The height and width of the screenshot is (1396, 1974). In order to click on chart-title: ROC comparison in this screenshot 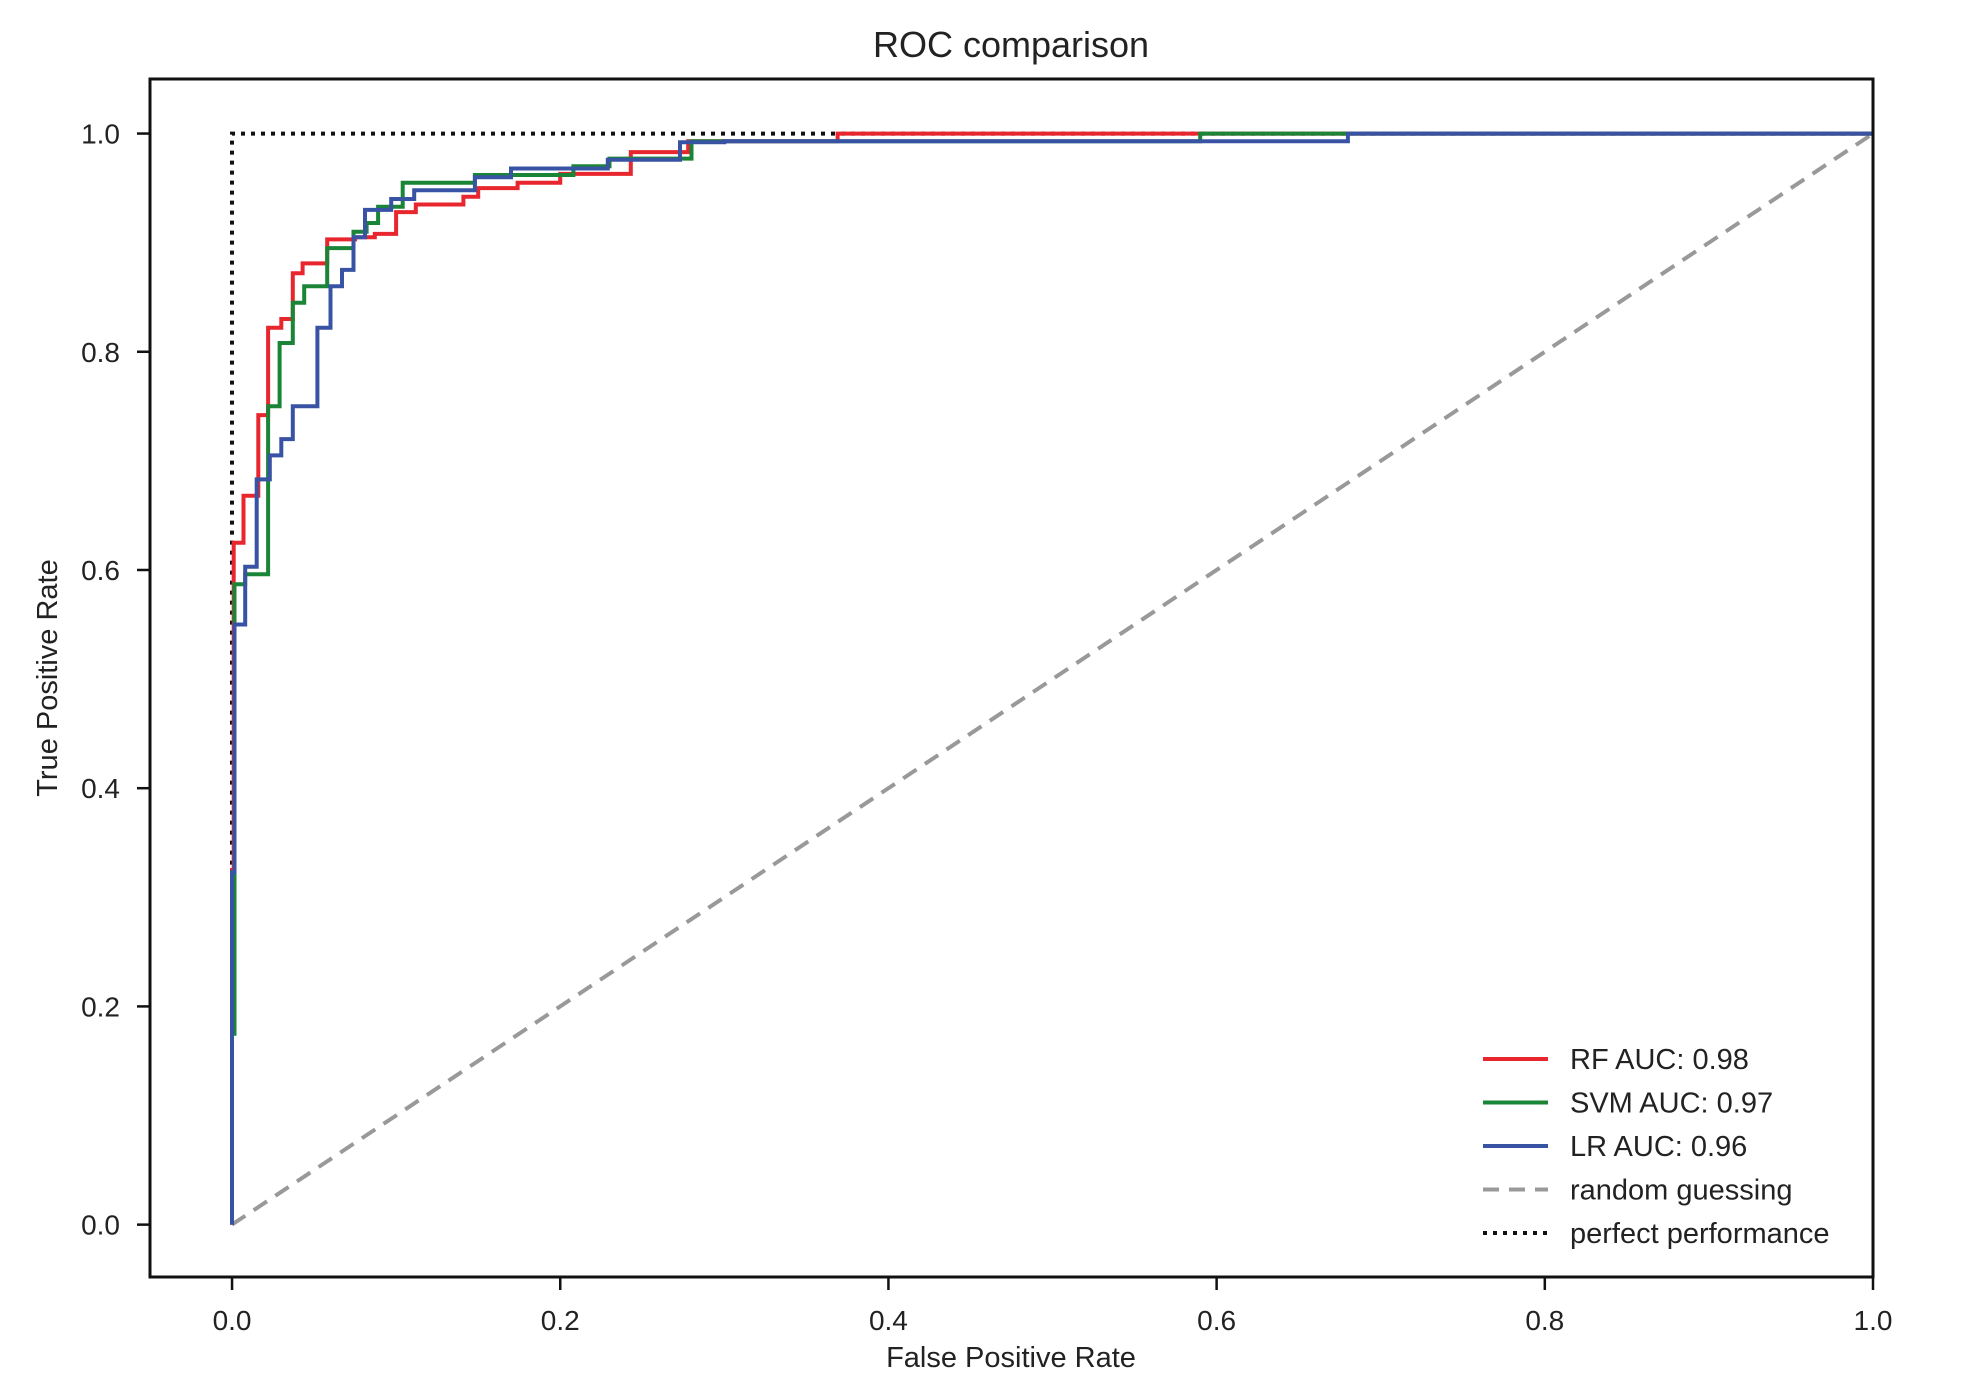, I will do `click(1011, 44)`.